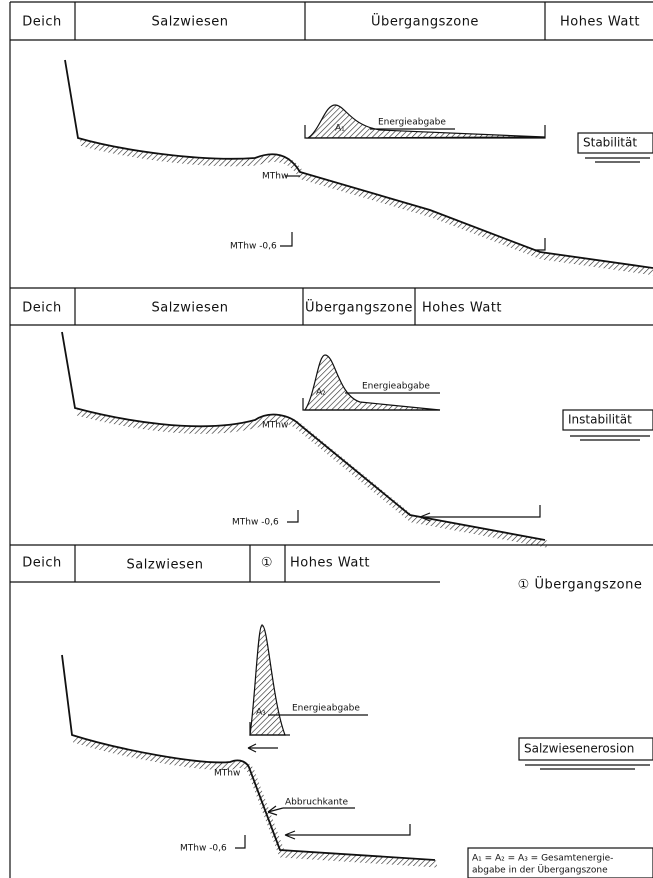 The width and height of the screenshot is (653, 878). I want to click on legend-label: ① Übergangszone, so click(580, 584).